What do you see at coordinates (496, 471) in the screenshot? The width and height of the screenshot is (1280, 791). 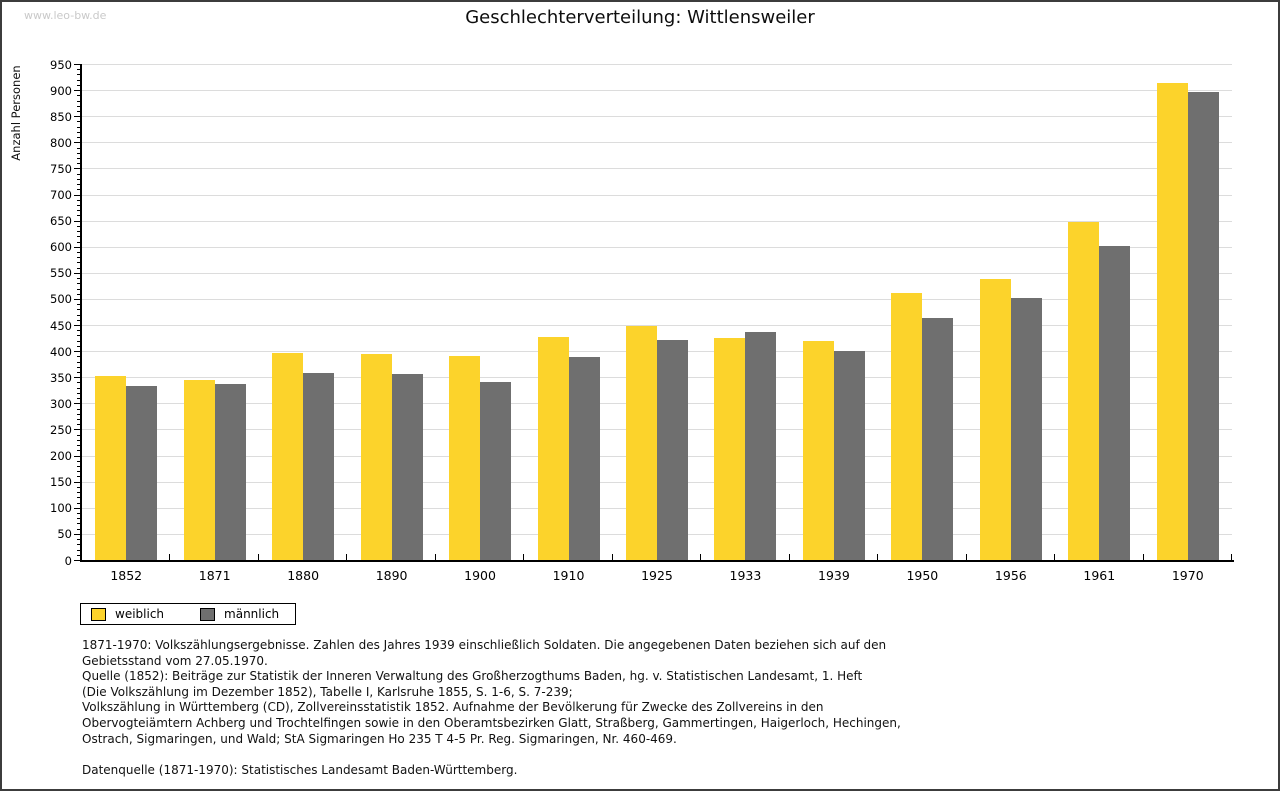 I see `bar-männlich-1900` at bounding box center [496, 471].